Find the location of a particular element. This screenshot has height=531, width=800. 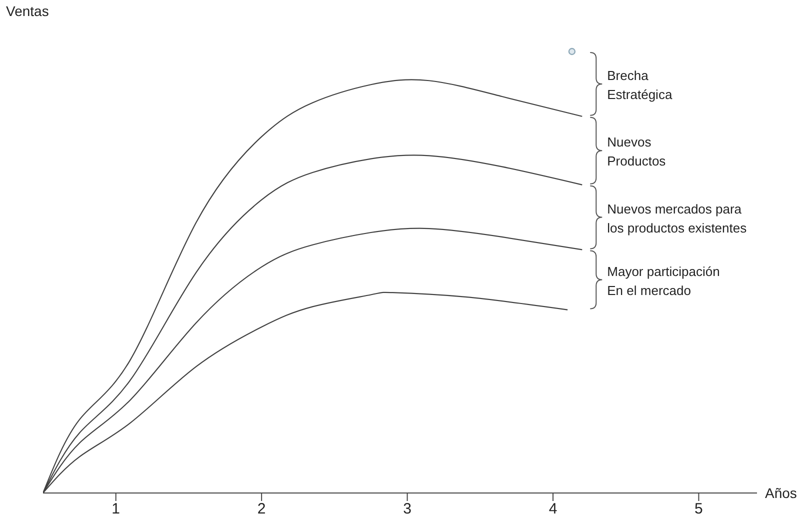

x-tick-label: 1 is located at coordinates (116, 509).